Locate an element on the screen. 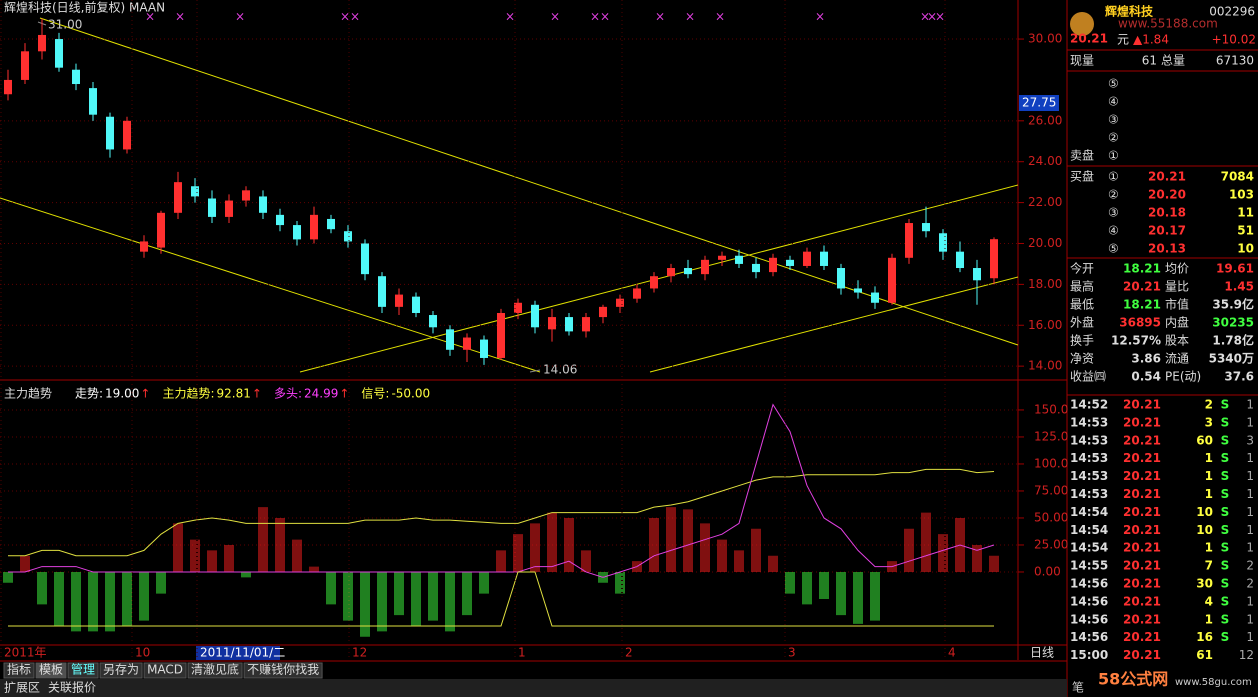 This screenshot has width=1258, height=697. toolbar-tab: 模板 is located at coordinates (51, 670).